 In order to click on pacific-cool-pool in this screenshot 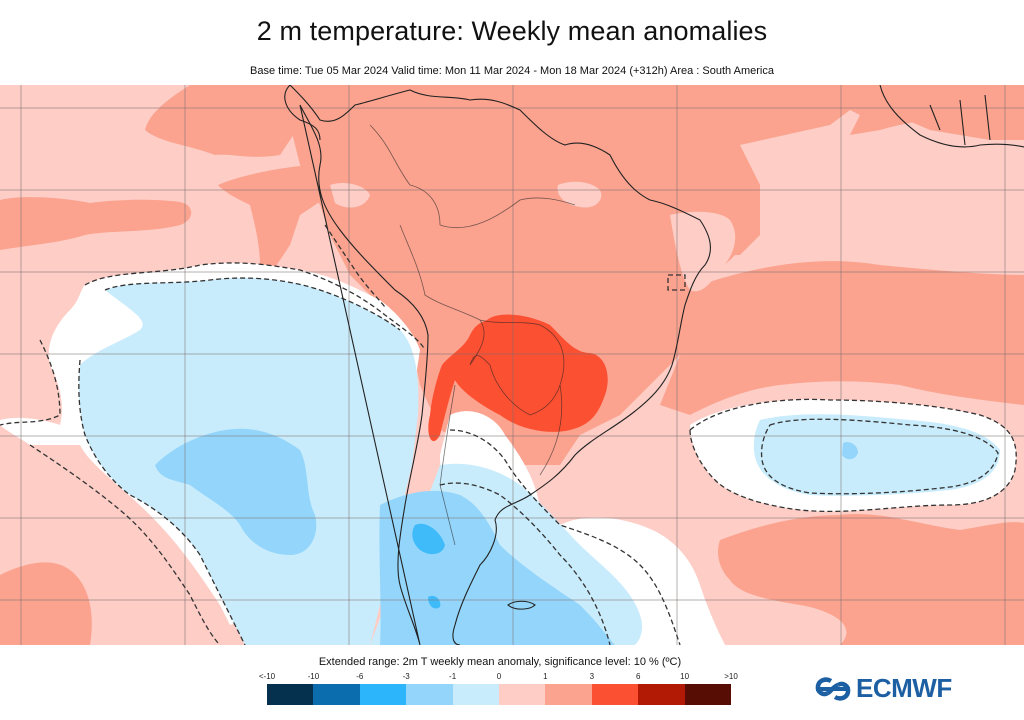, I will do `click(236, 491)`.